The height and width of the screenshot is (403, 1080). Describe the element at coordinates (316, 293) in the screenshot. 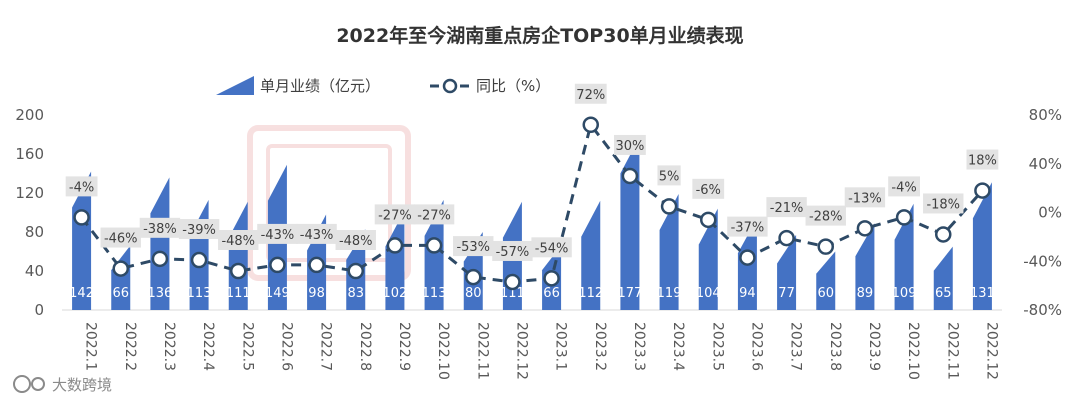

I see `bar-value-label: 98` at that location.